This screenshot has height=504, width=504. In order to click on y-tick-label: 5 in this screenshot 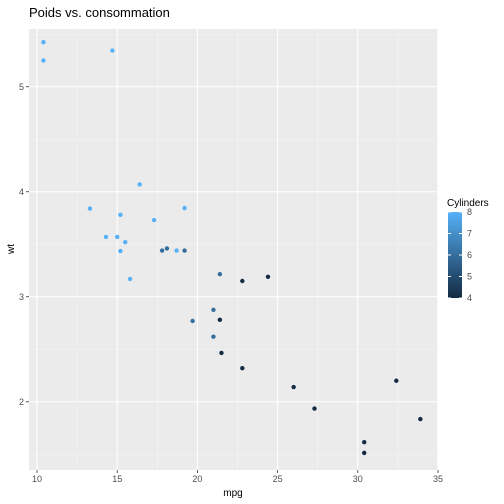, I will do `click(21, 87)`.